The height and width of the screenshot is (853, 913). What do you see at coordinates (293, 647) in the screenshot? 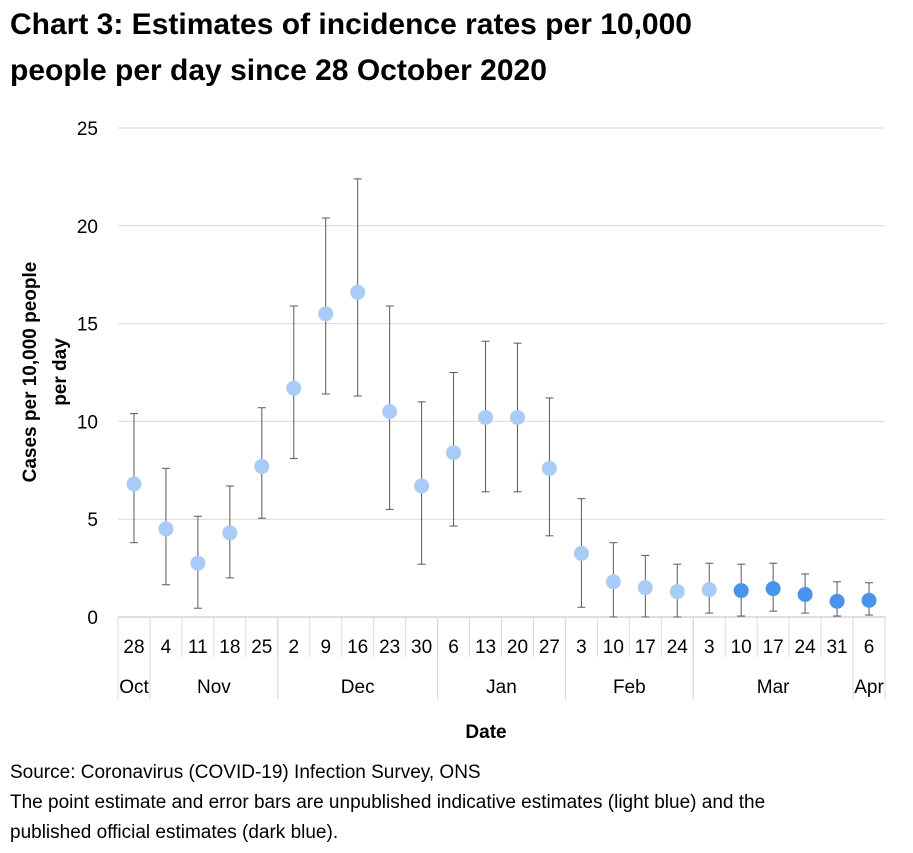
I see `x-tick-label: 2` at bounding box center [293, 647].